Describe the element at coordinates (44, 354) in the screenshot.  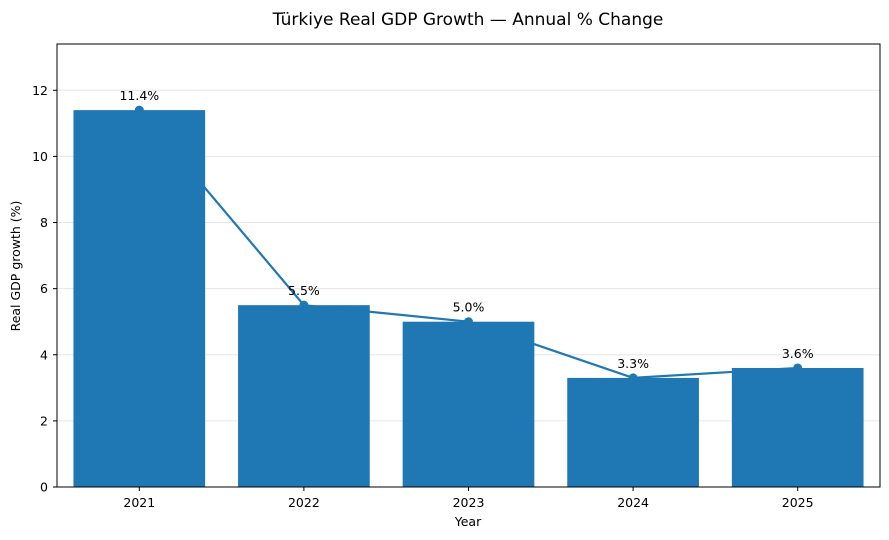
I see `y-tick-label: 4` at that location.